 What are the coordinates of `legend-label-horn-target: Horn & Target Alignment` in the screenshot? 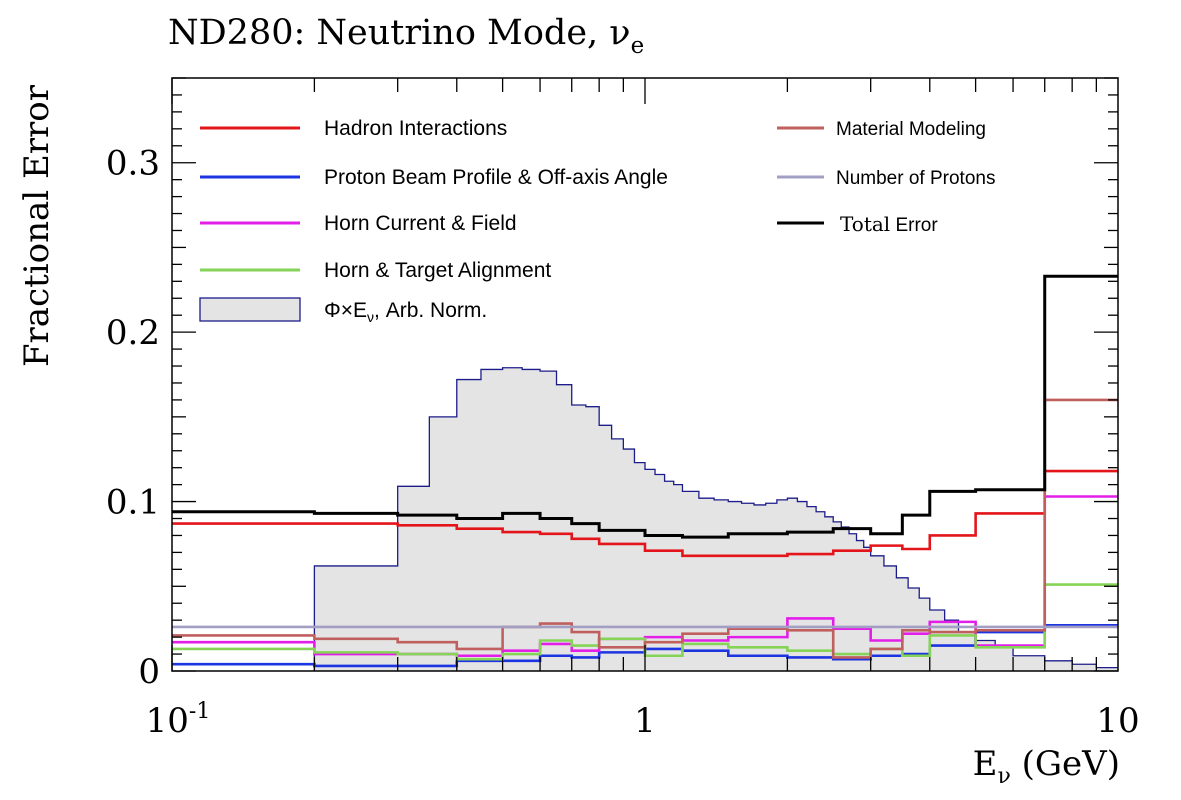 It's located at (437, 270).